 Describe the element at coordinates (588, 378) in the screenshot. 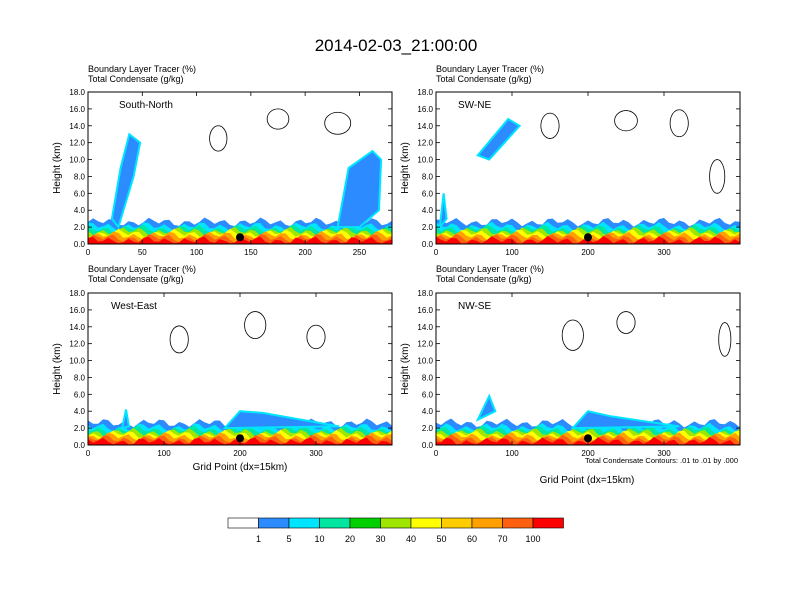

I see `tracer-field` at that location.